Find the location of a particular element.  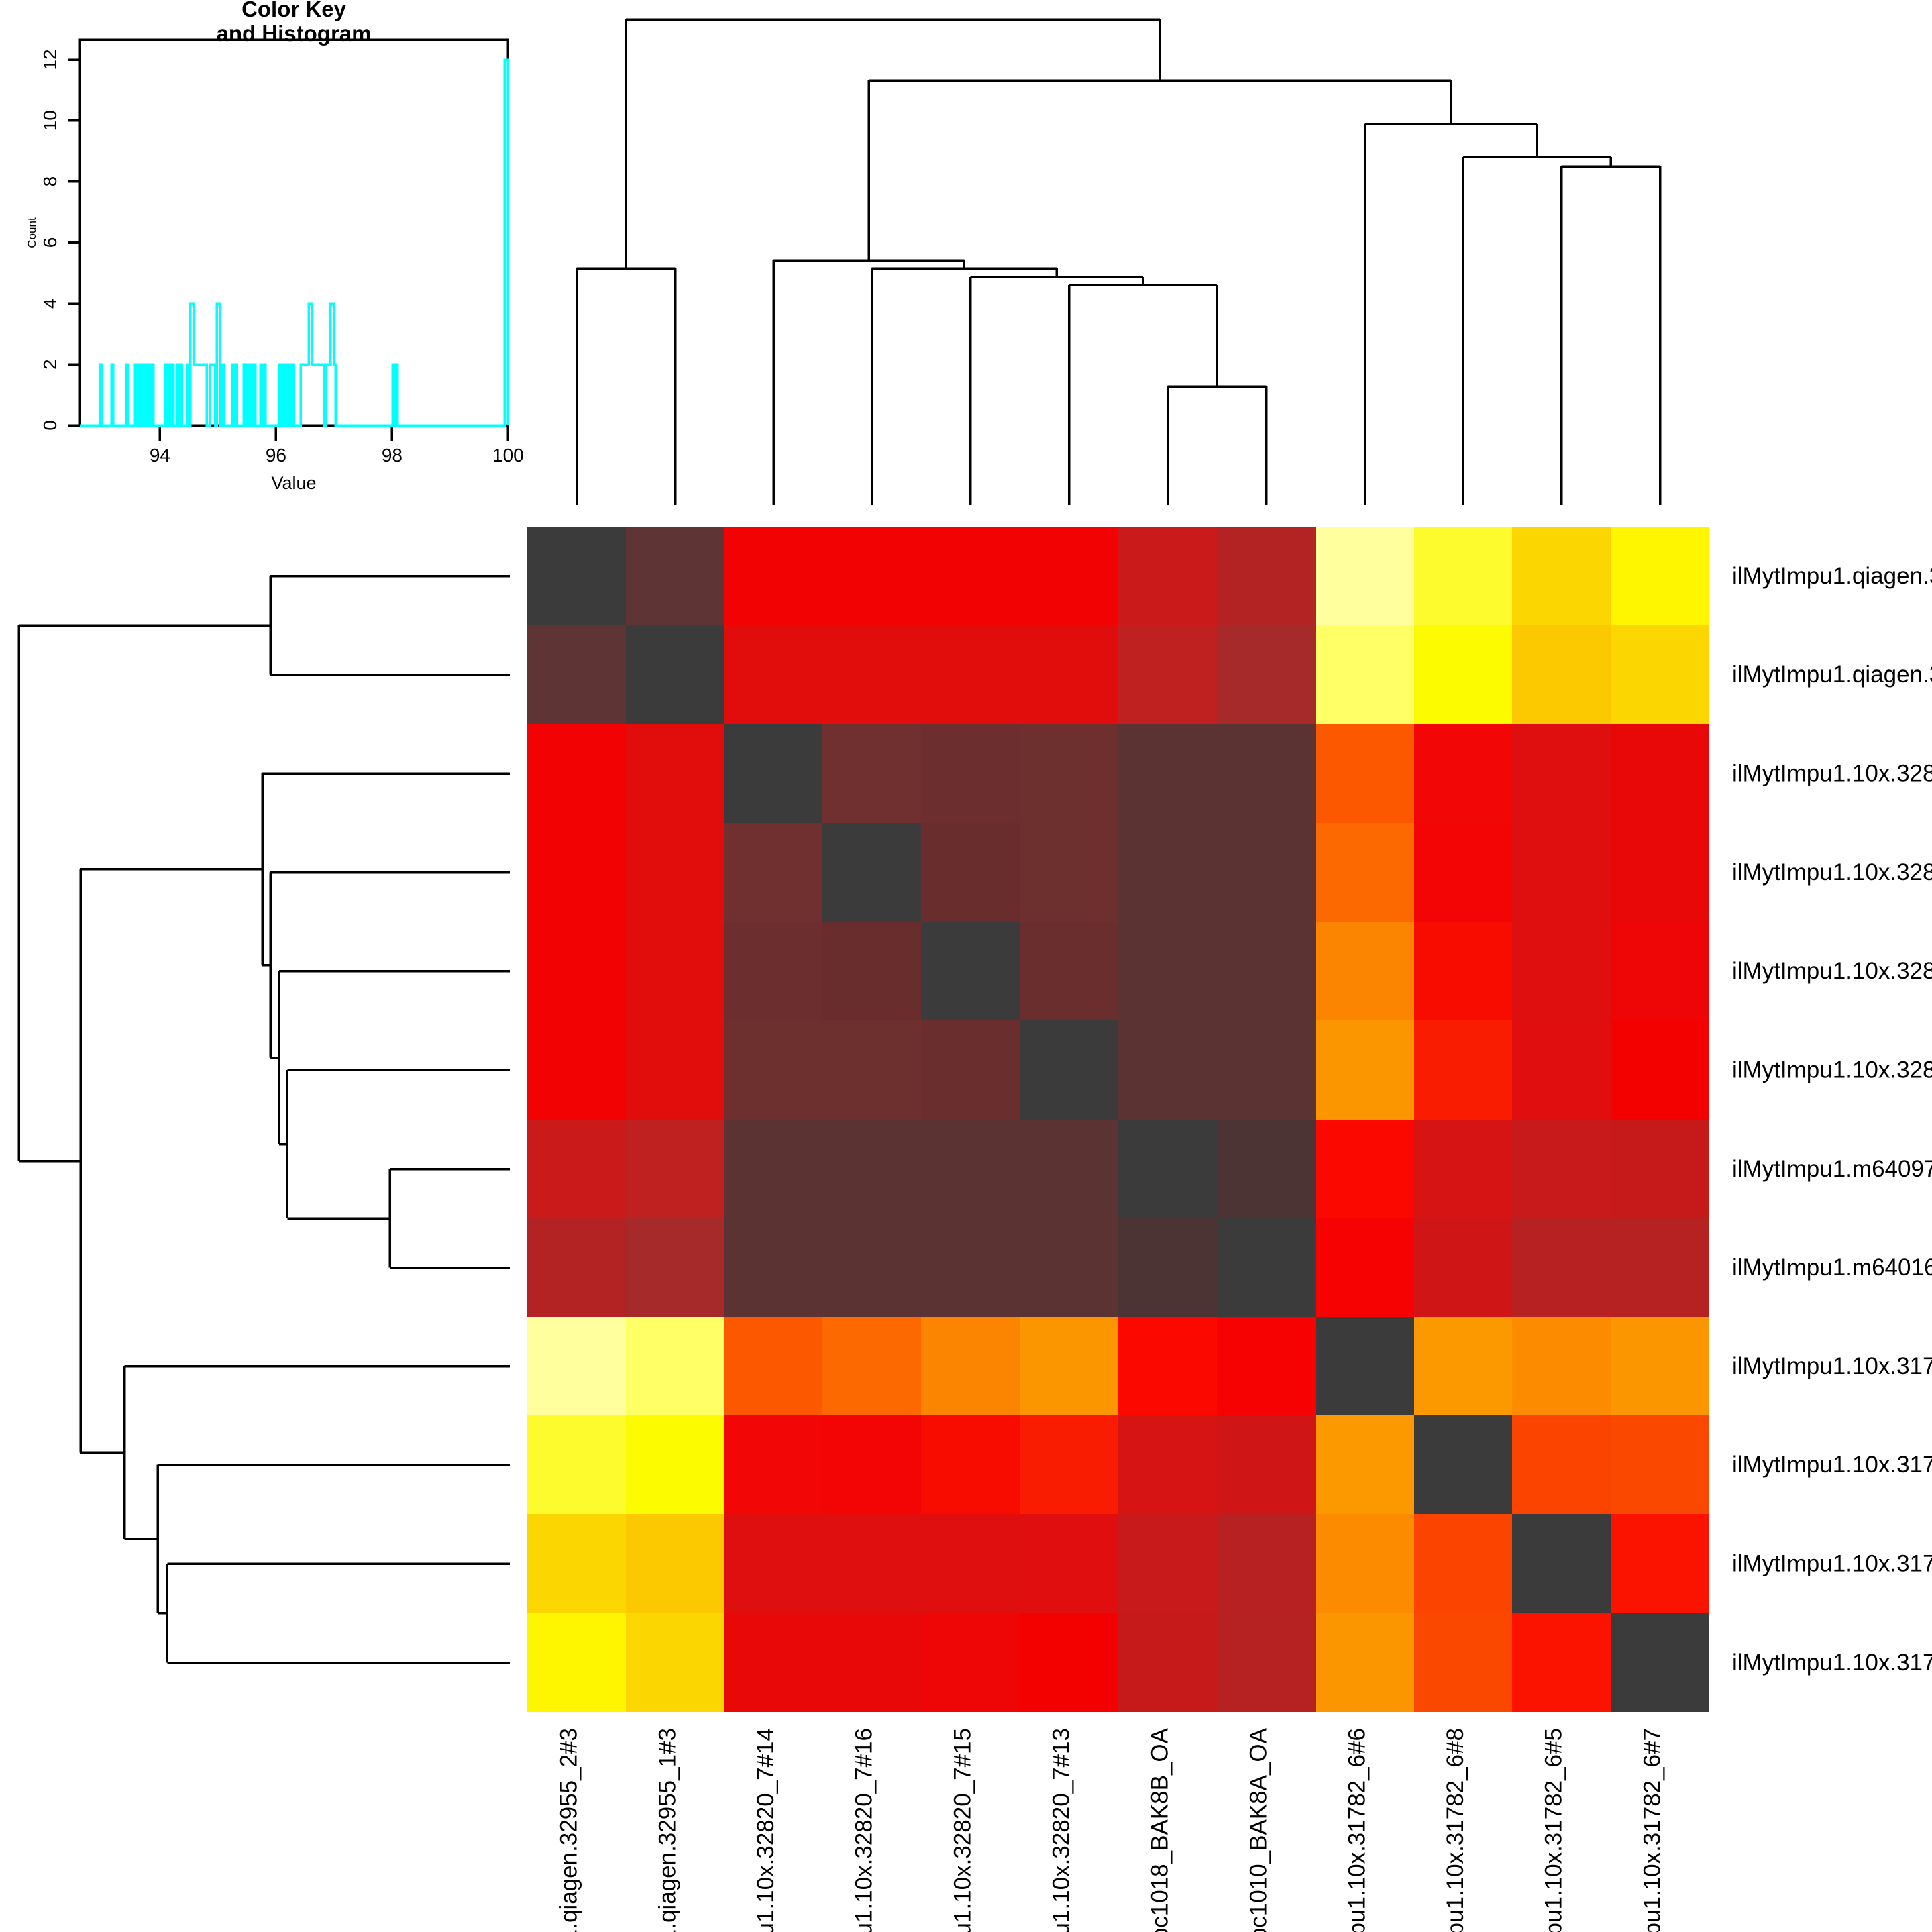

svg-text: 10 is located at coordinates (50, 120).